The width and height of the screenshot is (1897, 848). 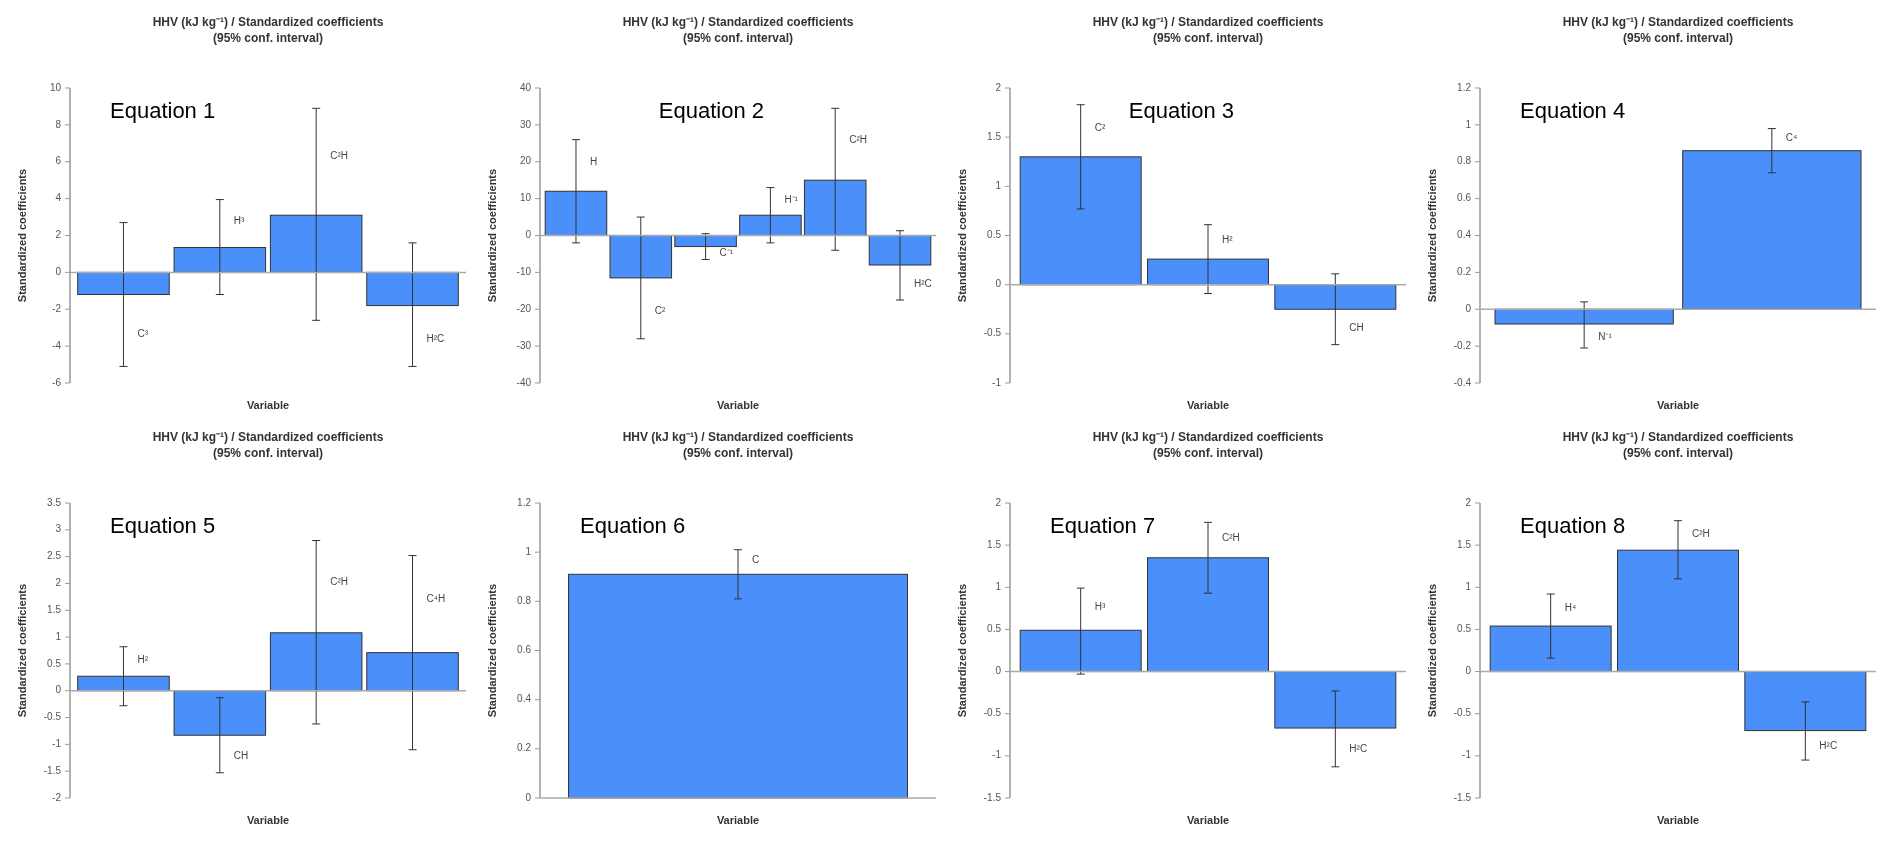 I want to click on y-tick-label: 20, so click(x=525, y=161).